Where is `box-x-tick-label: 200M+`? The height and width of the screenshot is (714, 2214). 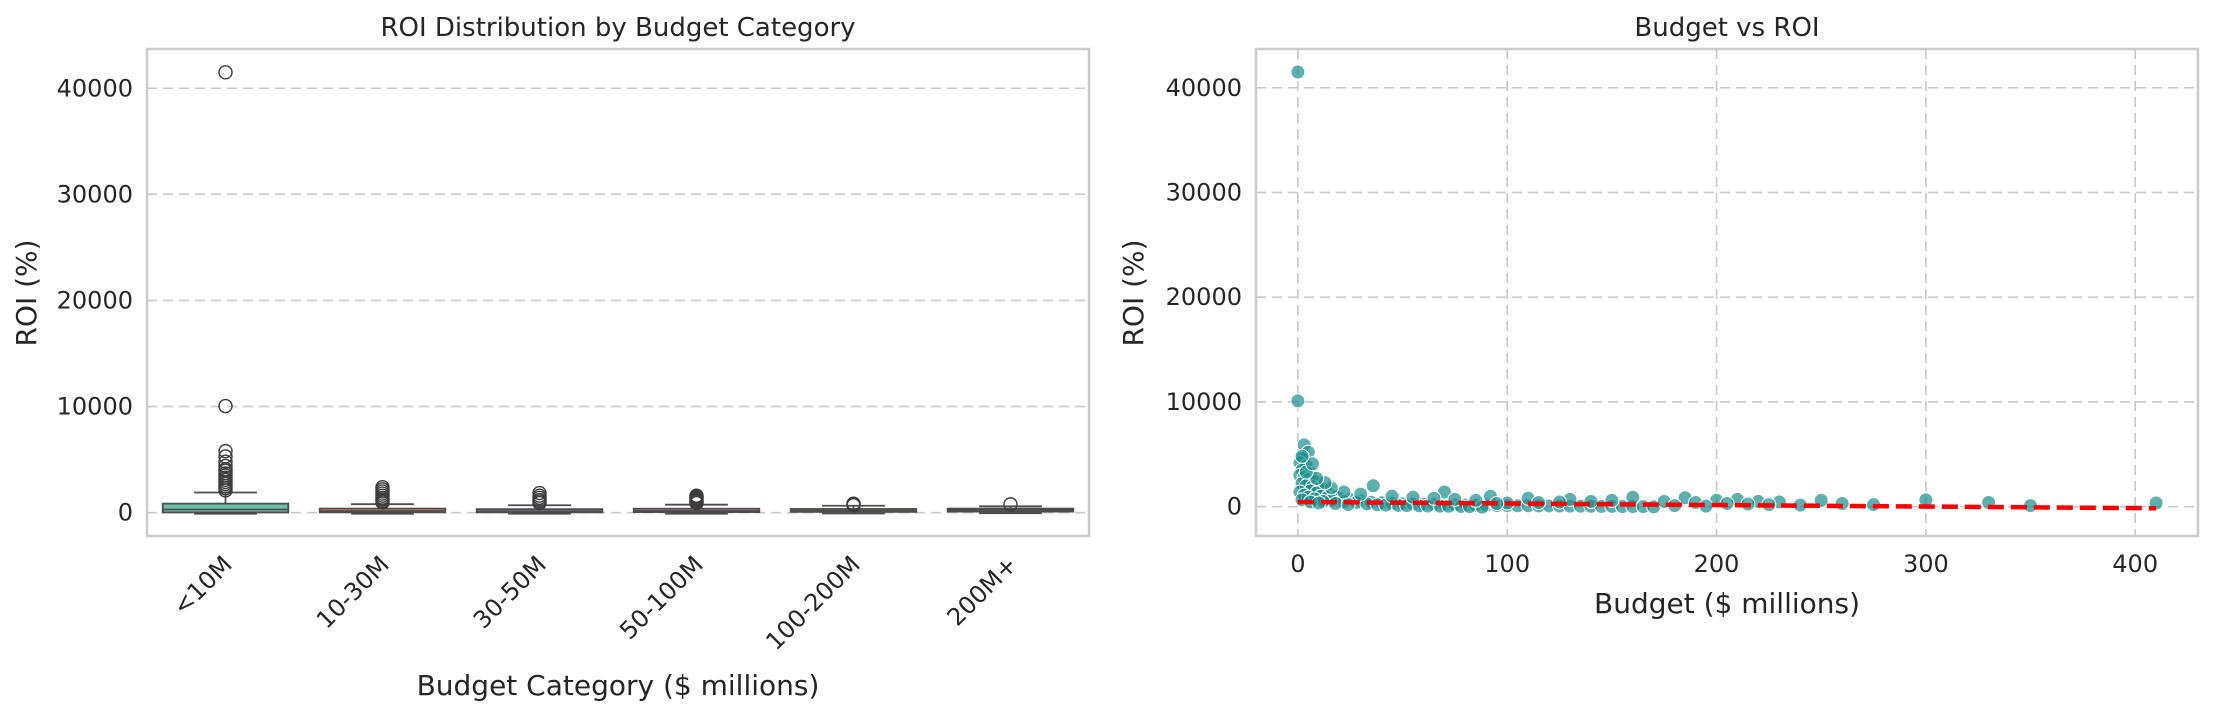 box-x-tick-label: 200M+ is located at coordinates (982, 590).